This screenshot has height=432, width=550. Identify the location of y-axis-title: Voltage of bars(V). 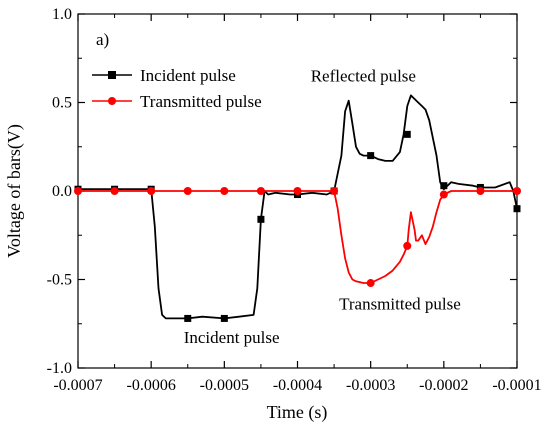
(14, 191).